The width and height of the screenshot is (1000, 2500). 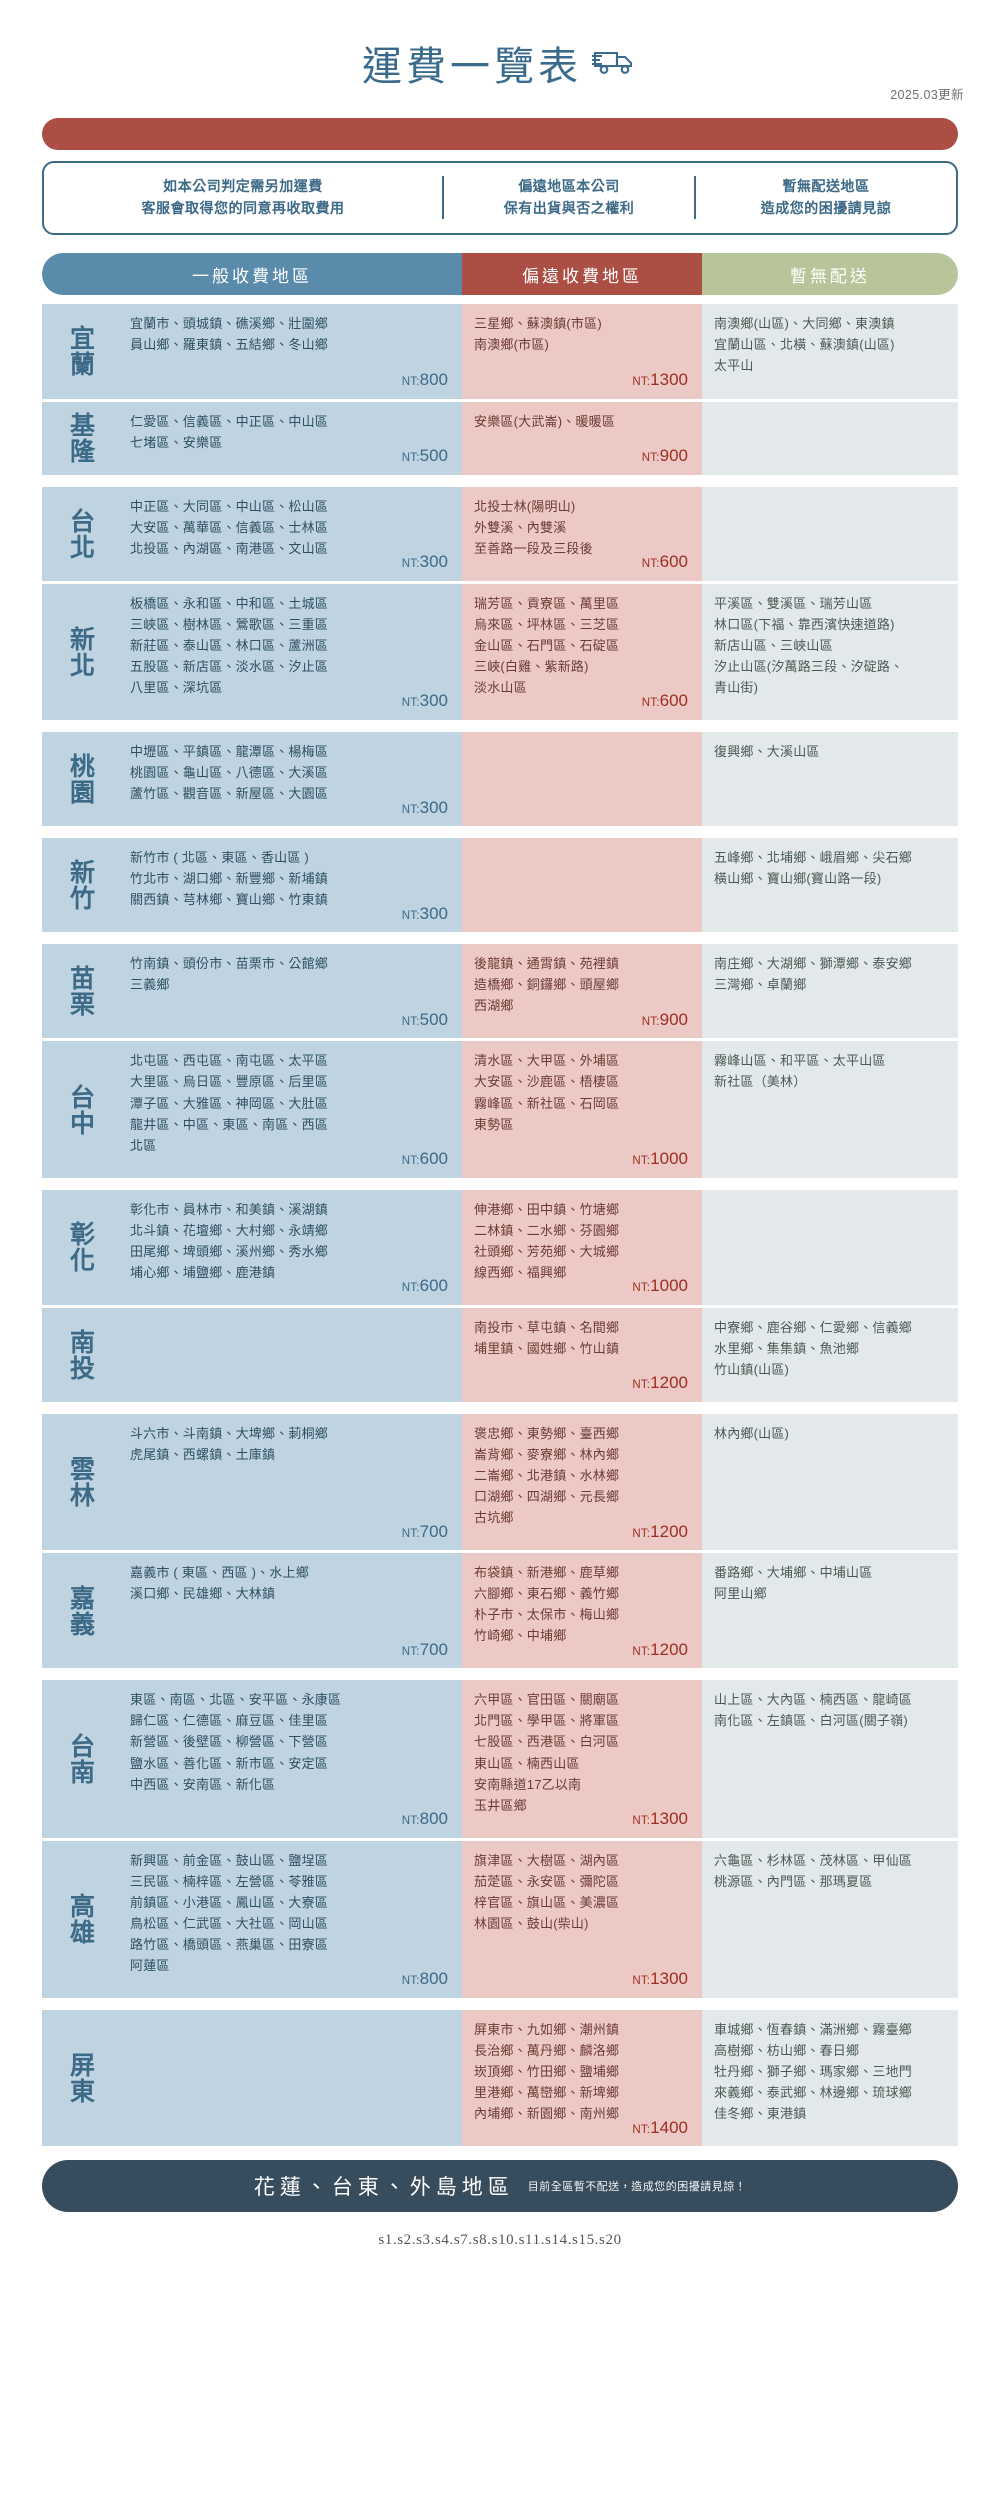 I want to click on area-line: 中壢區、平鎮區、龍潭區、楊梅區, so click(x=229, y=751).